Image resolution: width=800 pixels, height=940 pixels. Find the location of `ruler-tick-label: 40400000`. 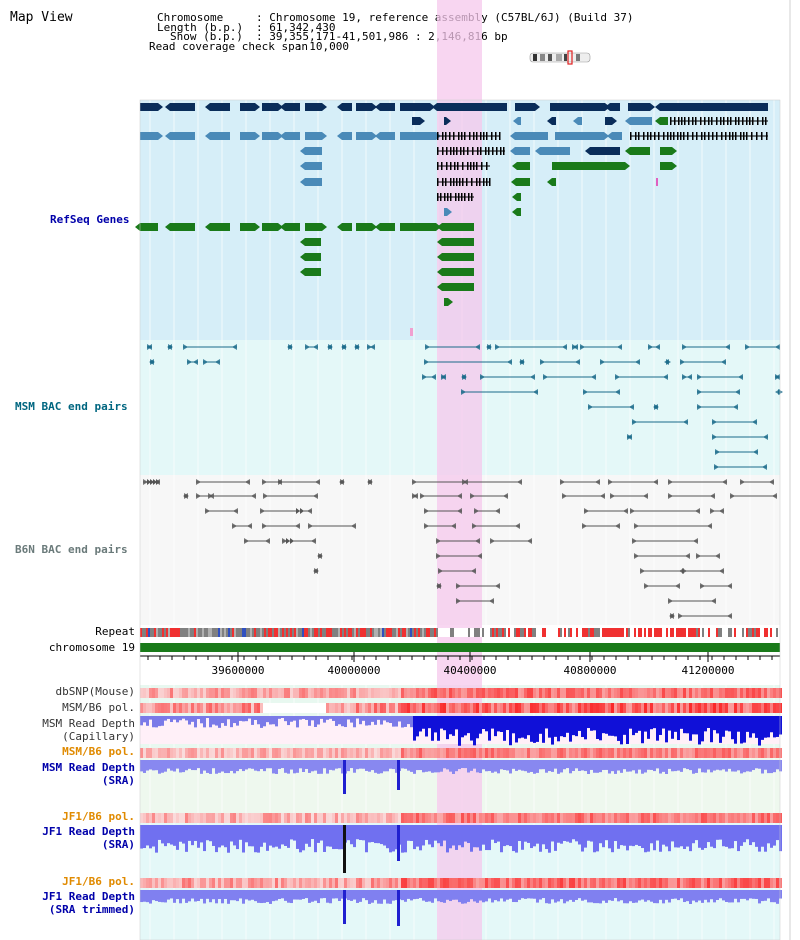

ruler-tick-label: 40400000 is located at coordinates (470, 670).